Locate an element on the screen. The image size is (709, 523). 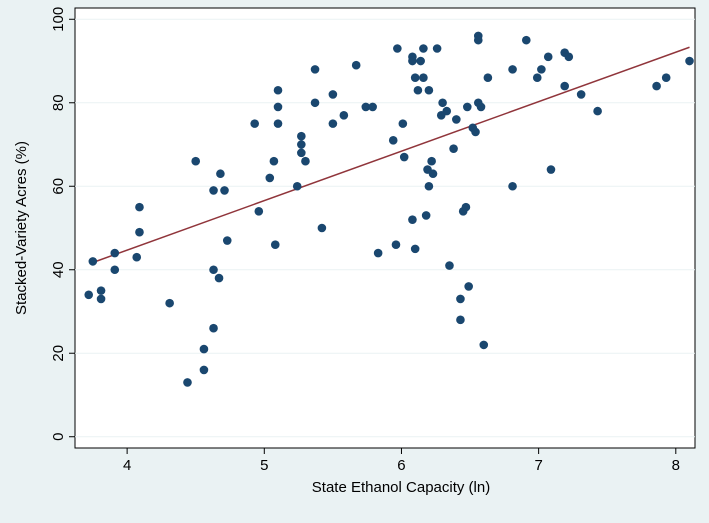
x-tick-label: 6 is located at coordinates (401, 465).